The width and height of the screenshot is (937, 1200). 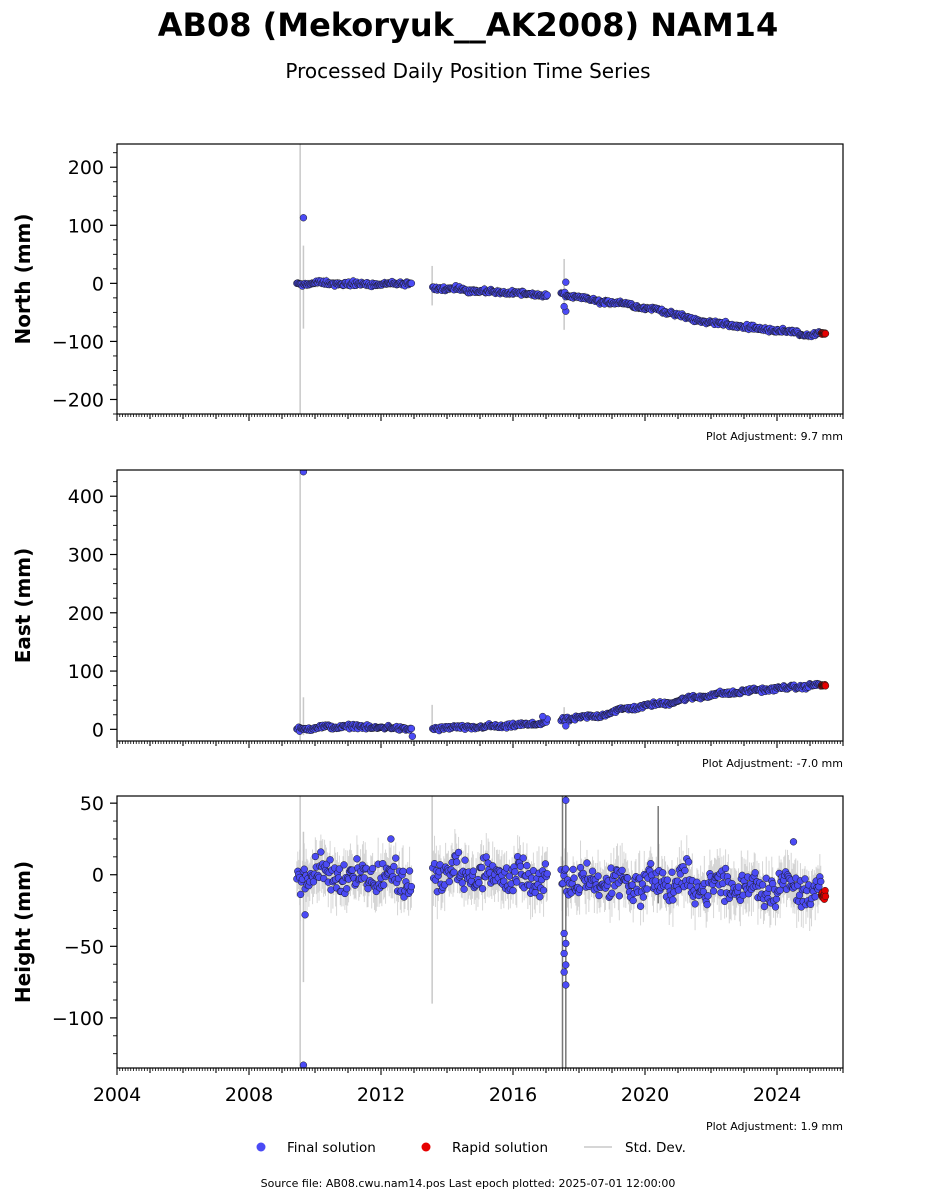 What do you see at coordinates (23, 278) in the screenshot?
I see `y-axis-label: North (mm)` at bounding box center [23, 278].